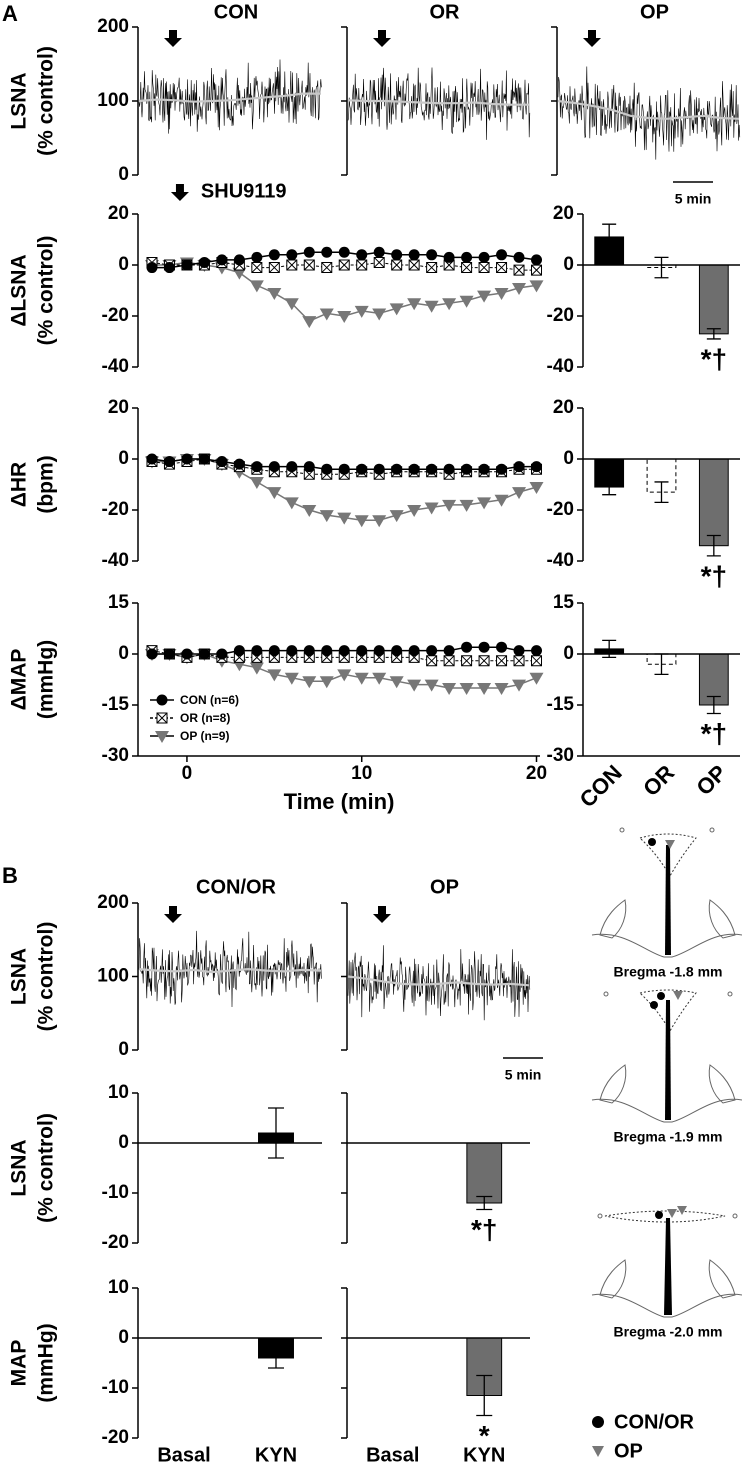 The height and width of the screenshot is (1466, 742). I want to click on y-tick-label: -40, so click(115, 560).